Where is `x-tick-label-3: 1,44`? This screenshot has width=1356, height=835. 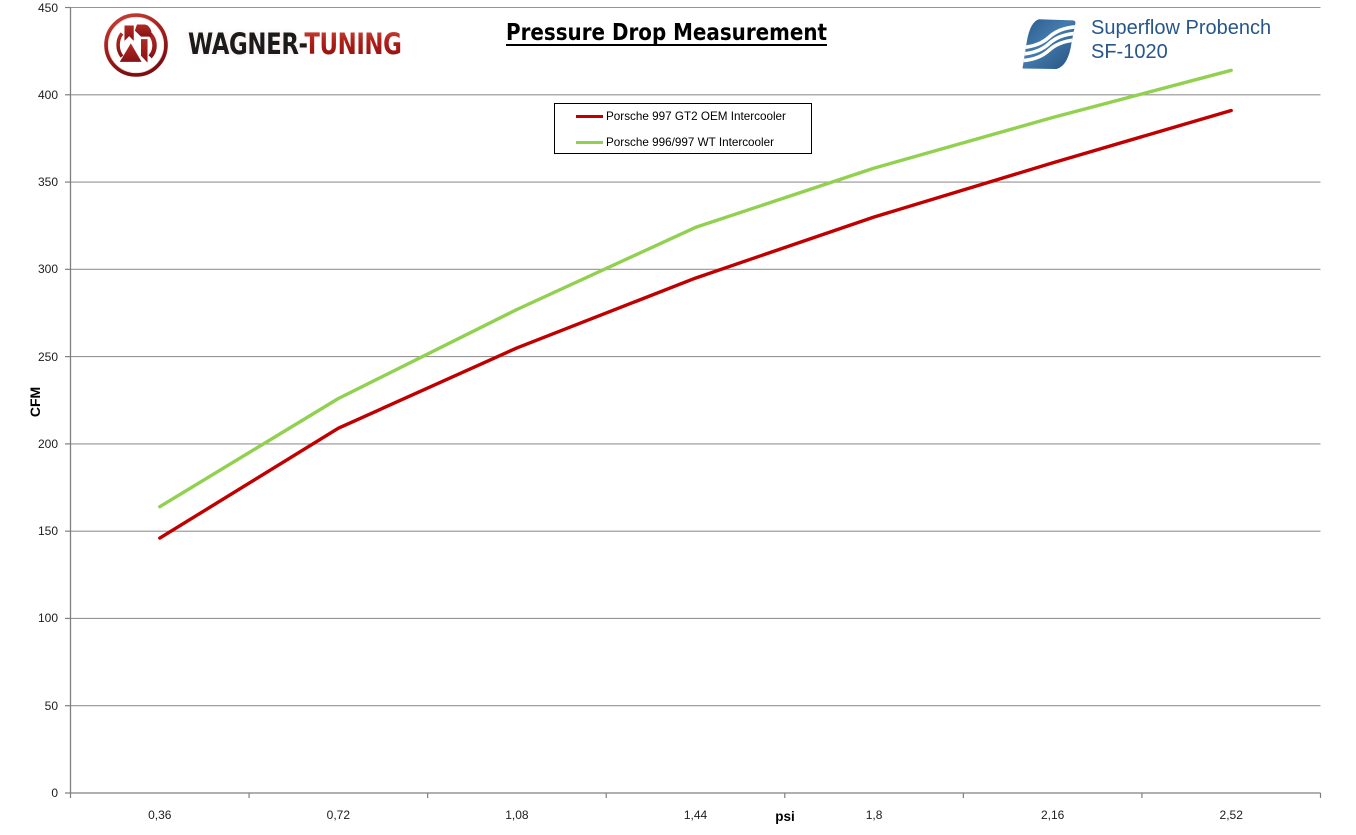
x-tick-label-3: 1,44 is located at coordinates (695, 815).